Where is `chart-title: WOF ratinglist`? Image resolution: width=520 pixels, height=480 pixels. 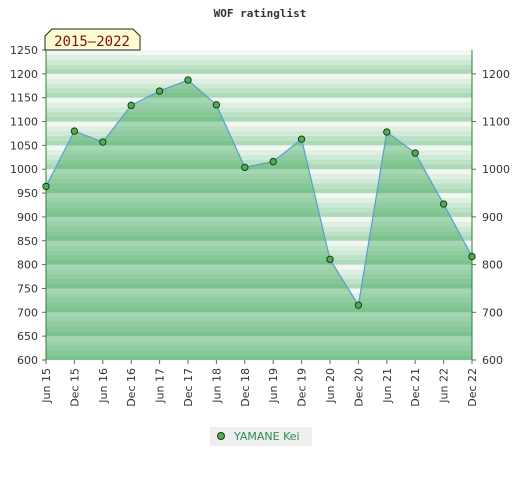
chart-title: WOF ratinglist is located at coordinates (260, 13).